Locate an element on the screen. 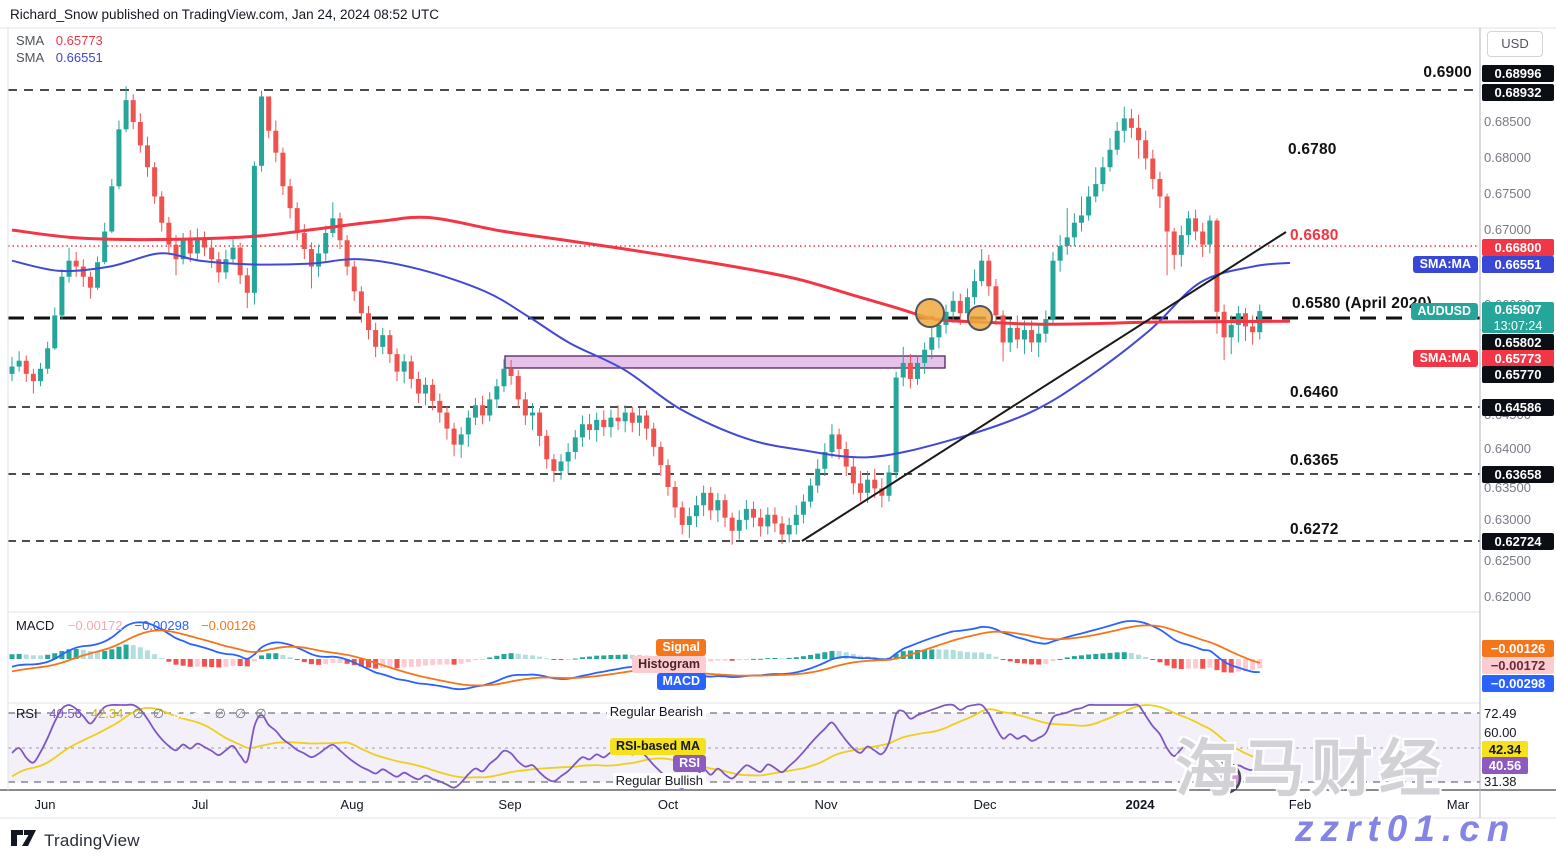 This screenshot has height=862, width=1556. rsi-legend: RSI 40.56 42.34 ∅ ∅ 31.38 ∅ ∅ ∅ is located at coordinates (146, 714).